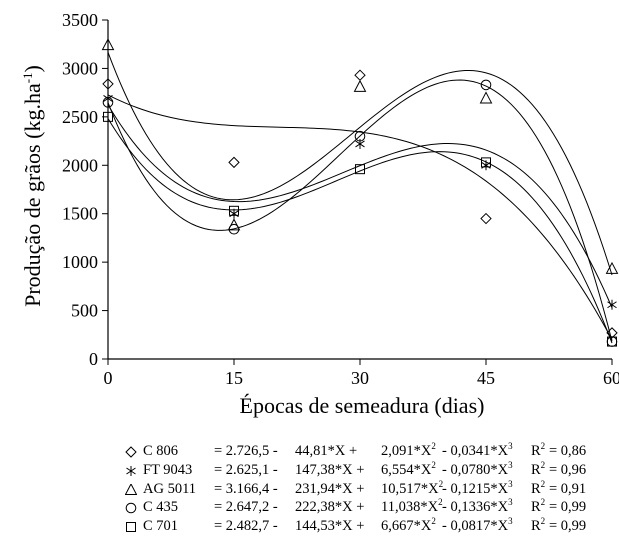 The image size is (619, 541). I want to click on y-tick-label: 2500, so click(80, 117).